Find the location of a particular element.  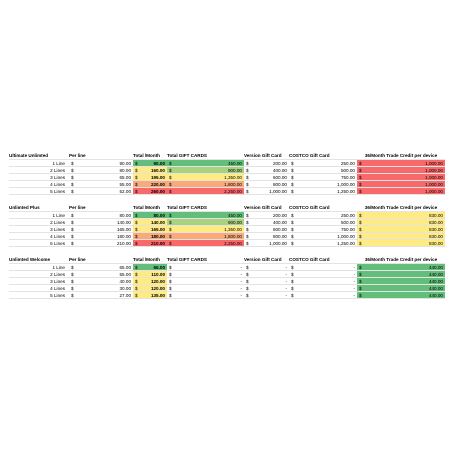

total-month-cell: $80.00 is located at coordinates (150, 215).